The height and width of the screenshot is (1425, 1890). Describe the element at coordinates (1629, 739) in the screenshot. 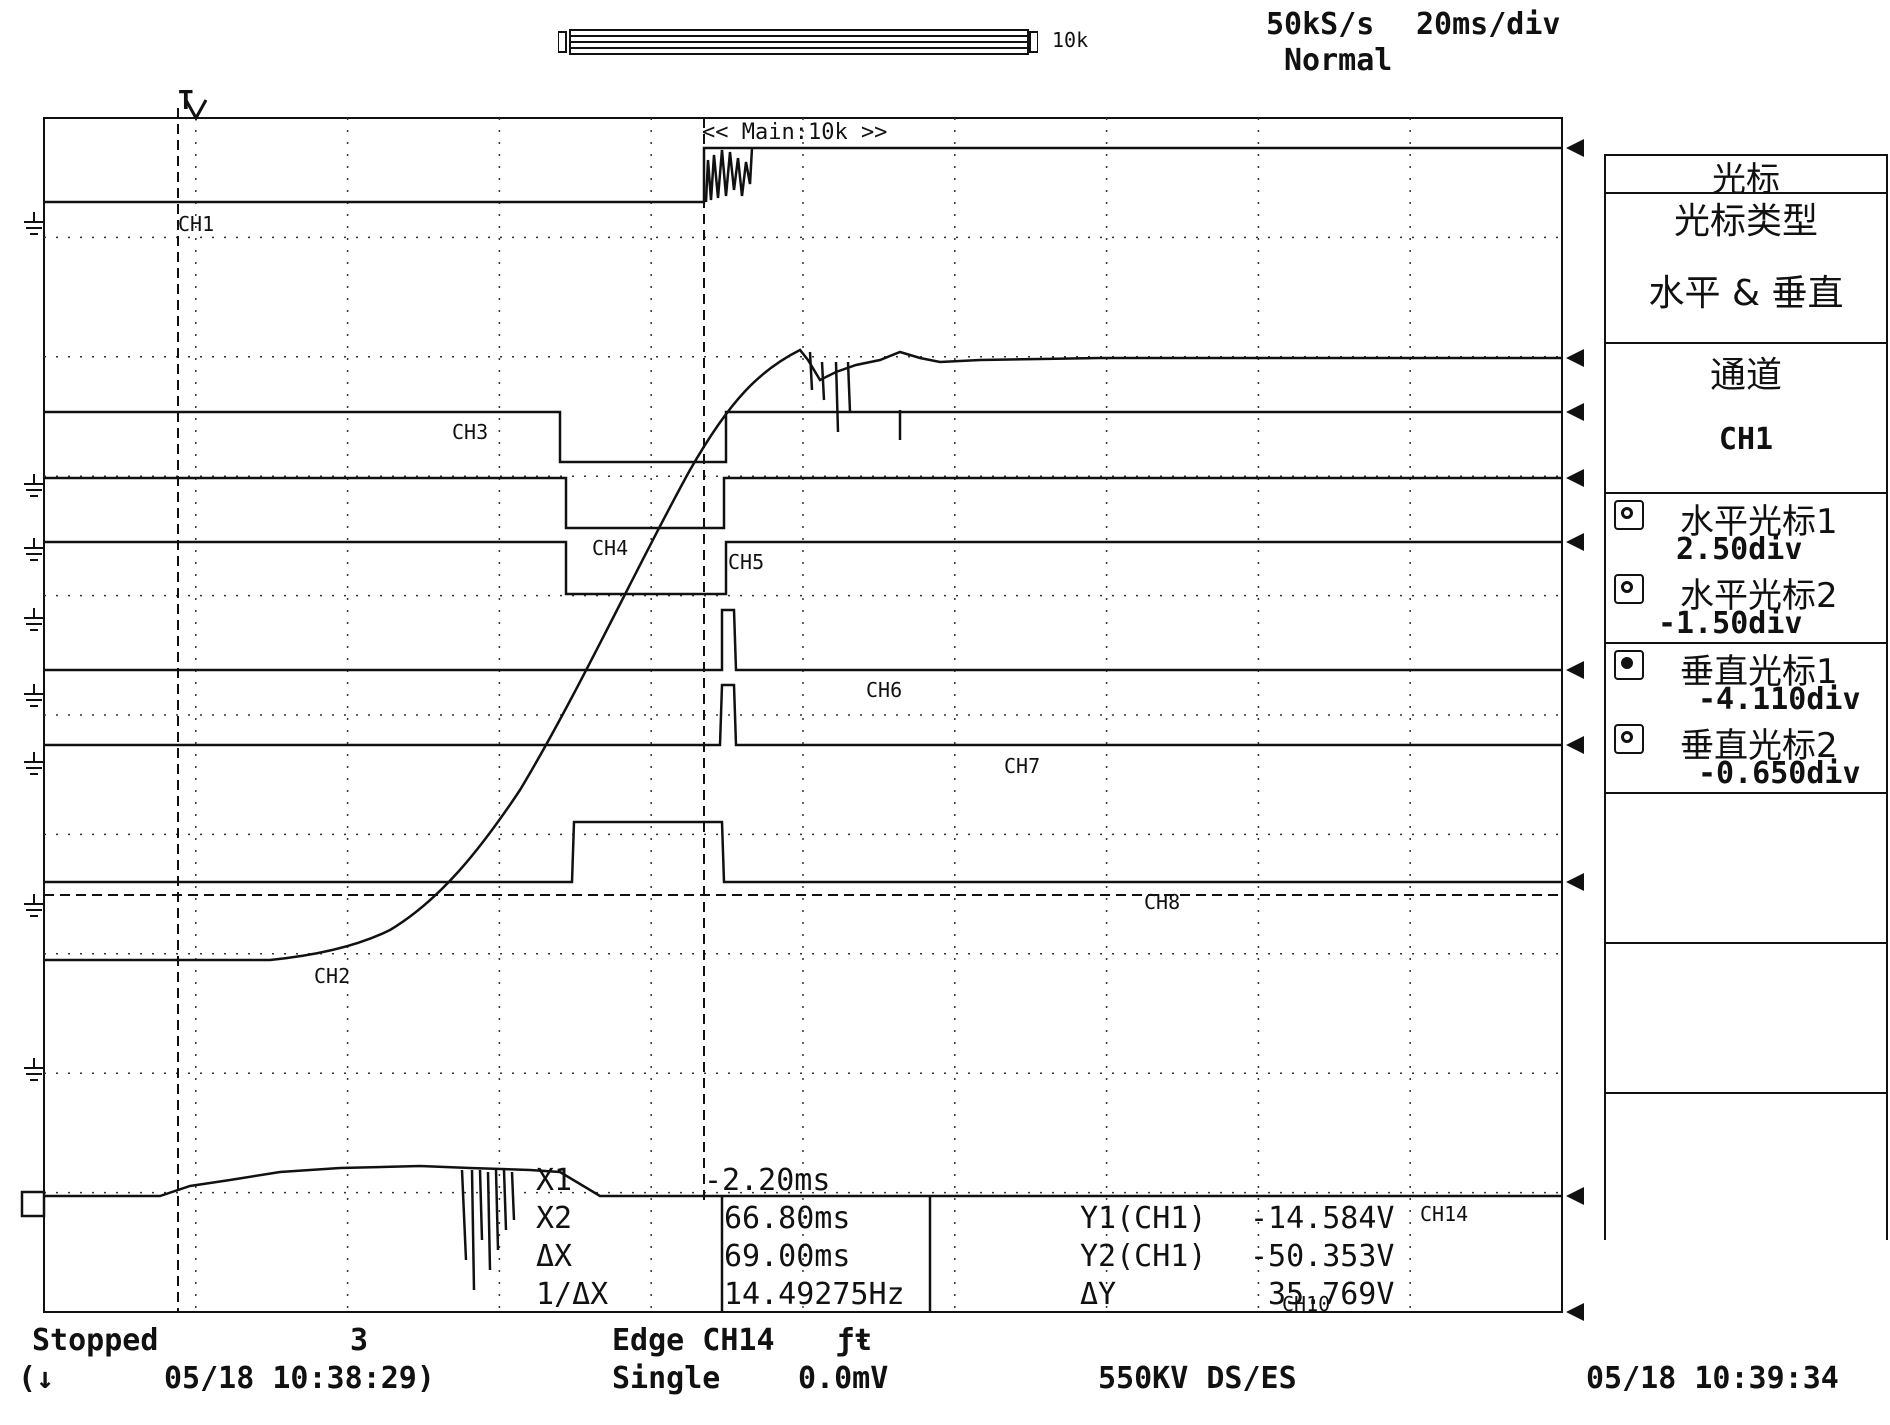

I see `v-cursor2-knob-icon` at that location.